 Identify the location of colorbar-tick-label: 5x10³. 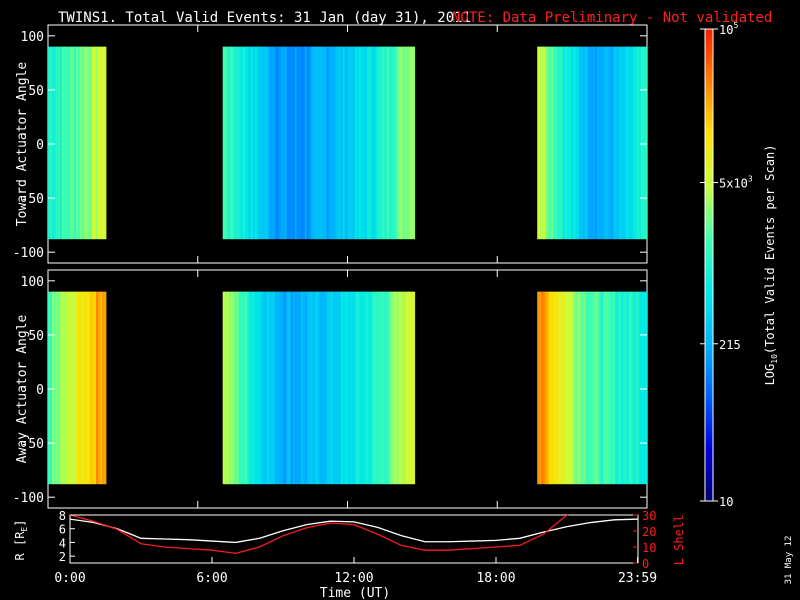
(736, 183).